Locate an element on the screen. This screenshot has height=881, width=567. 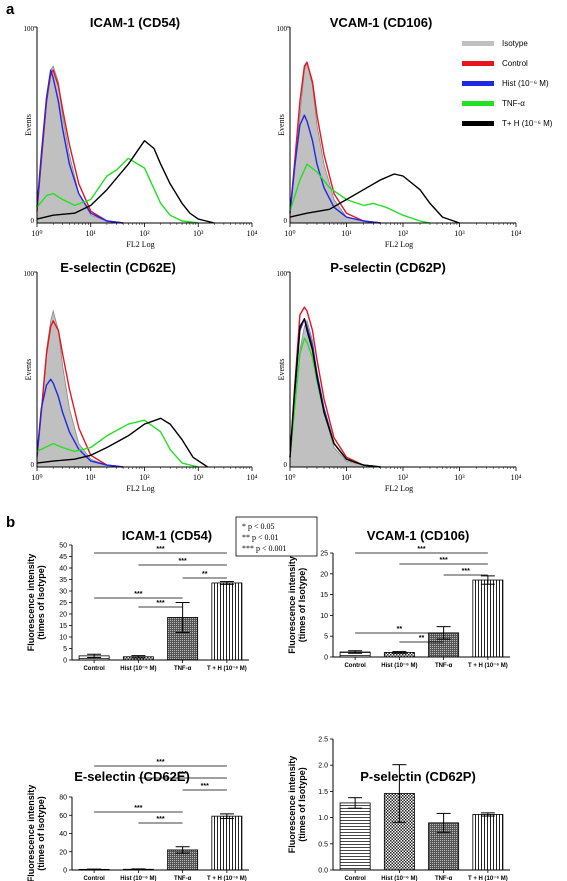
panel-label-a: a is located at coordinates (10, 9).